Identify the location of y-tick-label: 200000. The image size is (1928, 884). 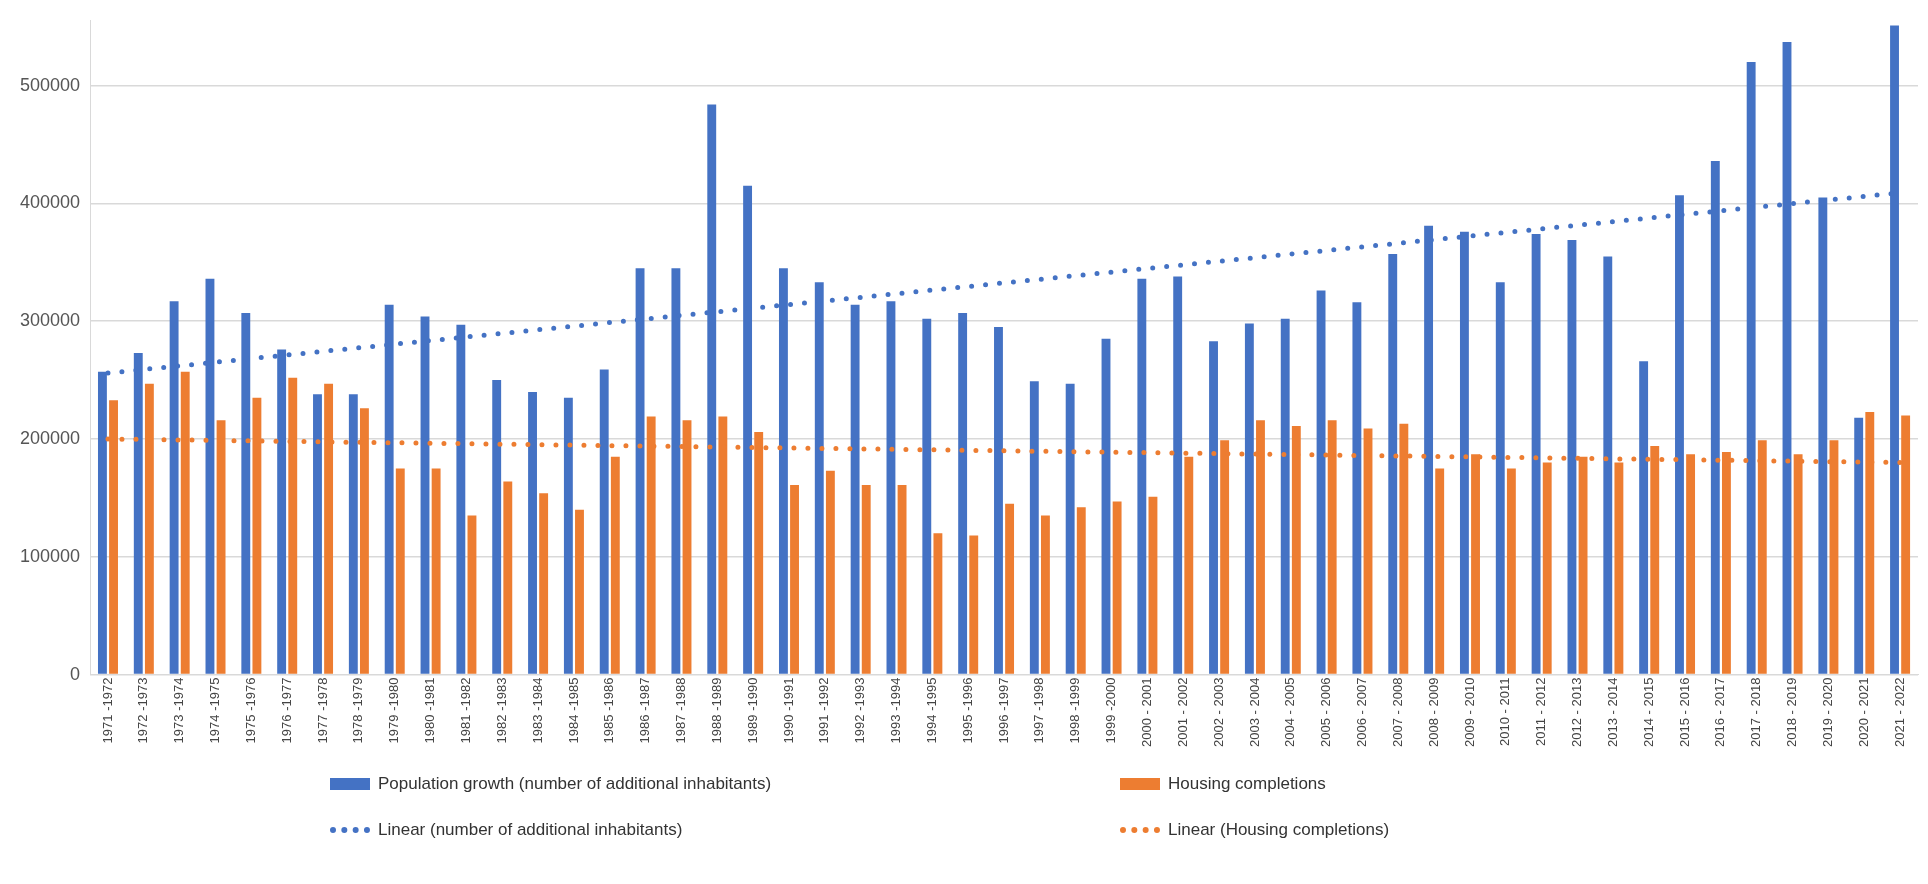
(50, 437).